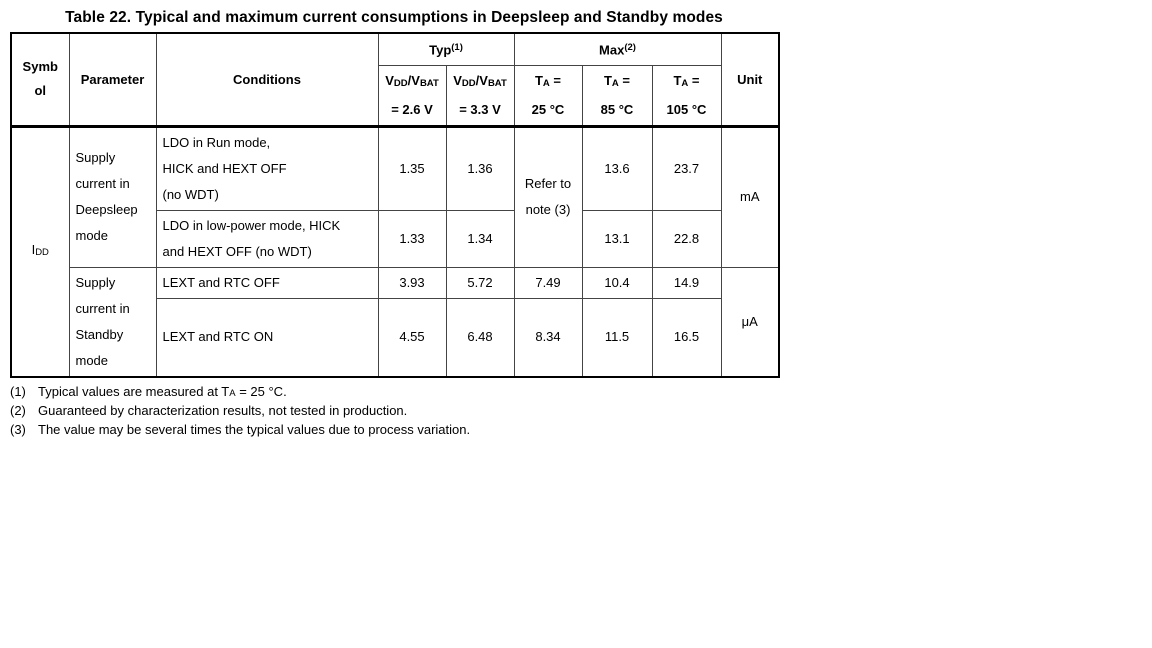 The image size is (1152, 648). What do you see at coordinates (686, 167) in the screenshot?
I see `max-105-value: 23.7` at bounding box center [686, 167].